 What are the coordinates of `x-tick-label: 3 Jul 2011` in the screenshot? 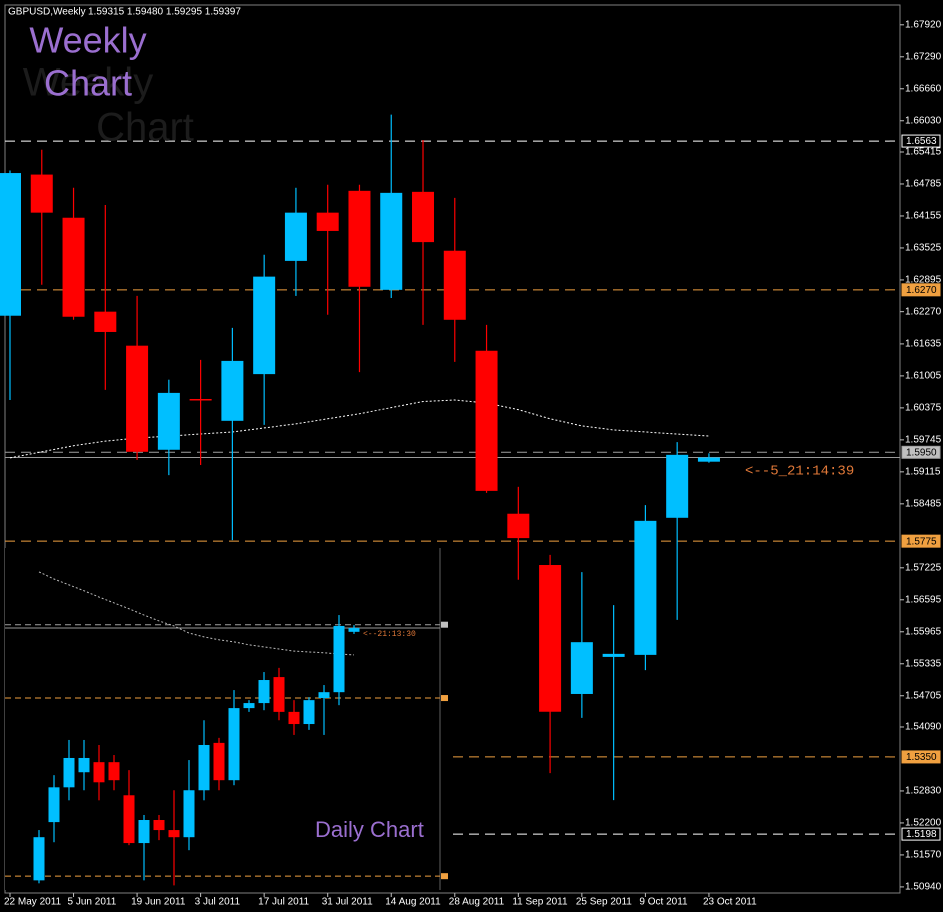 It's located at (218, 902).